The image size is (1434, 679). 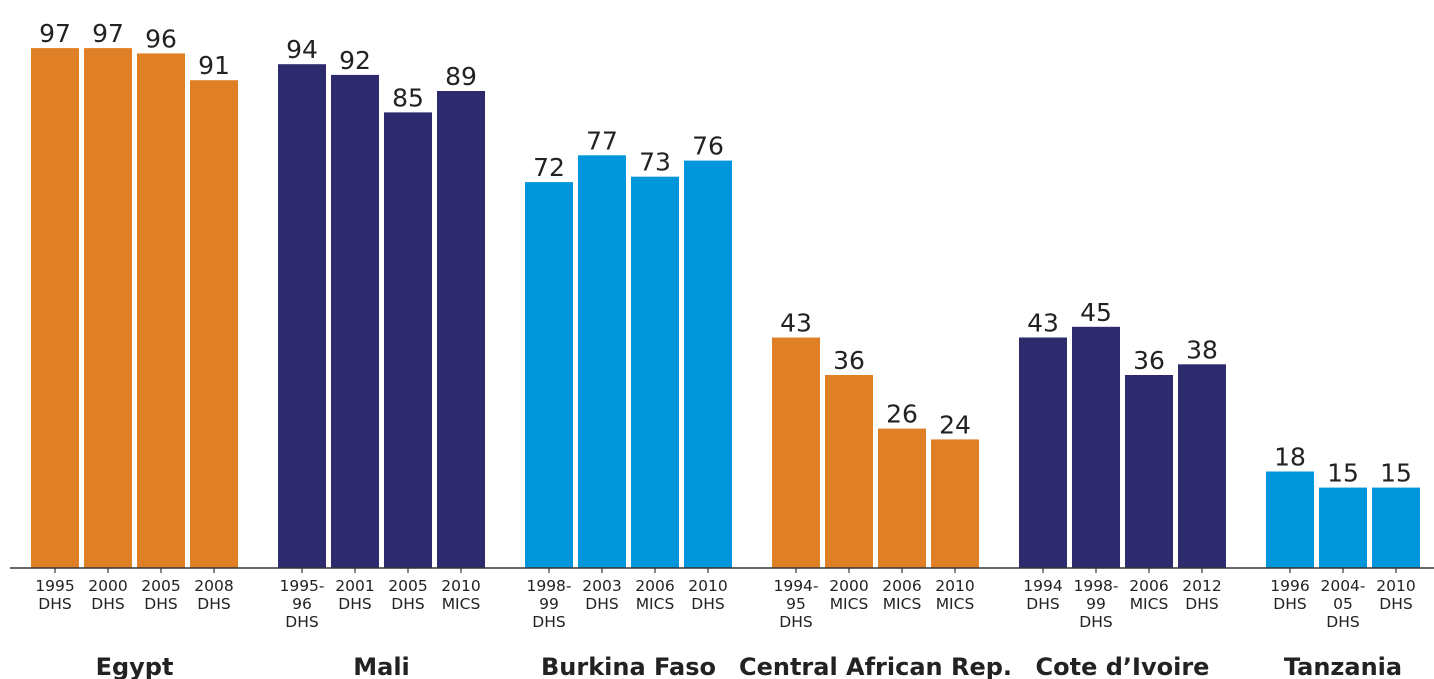 What do you see at coordinates (601, 586) in the screenshot?
I see `x-tick-label: 2003` at bounding box center [601, 586].